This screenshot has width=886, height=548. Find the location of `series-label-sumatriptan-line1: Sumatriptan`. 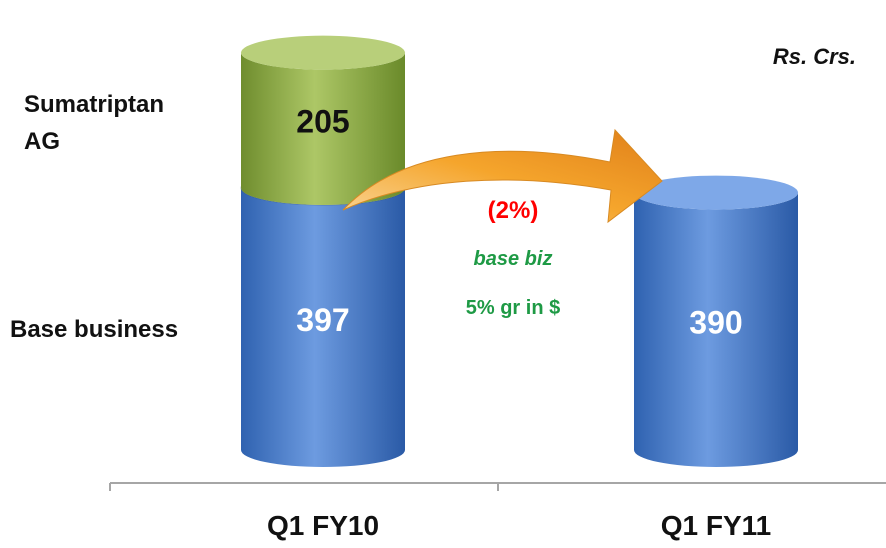

series-label-sumatriptan-line1: Sumatriptan is located at coordinates (94, 104).